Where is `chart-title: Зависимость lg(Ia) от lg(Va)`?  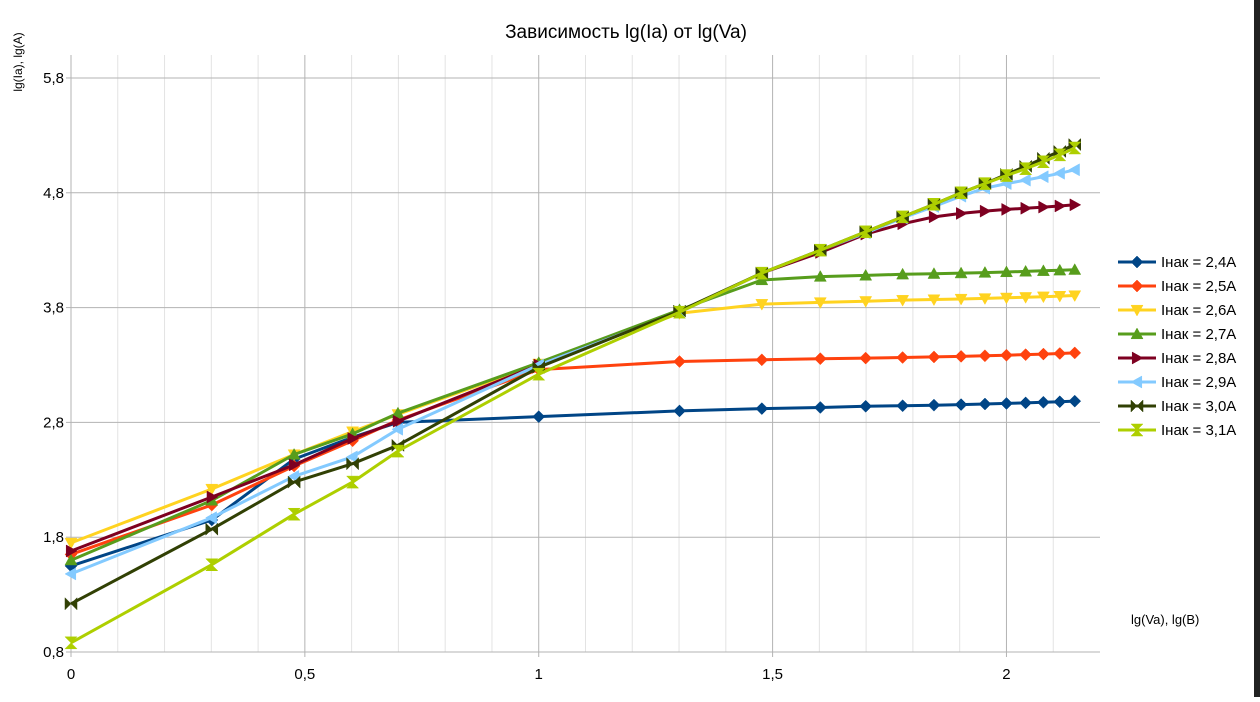
chart-title: Зависимость lg(Ia) от lg(Va) is located at coordinates (626, 32).